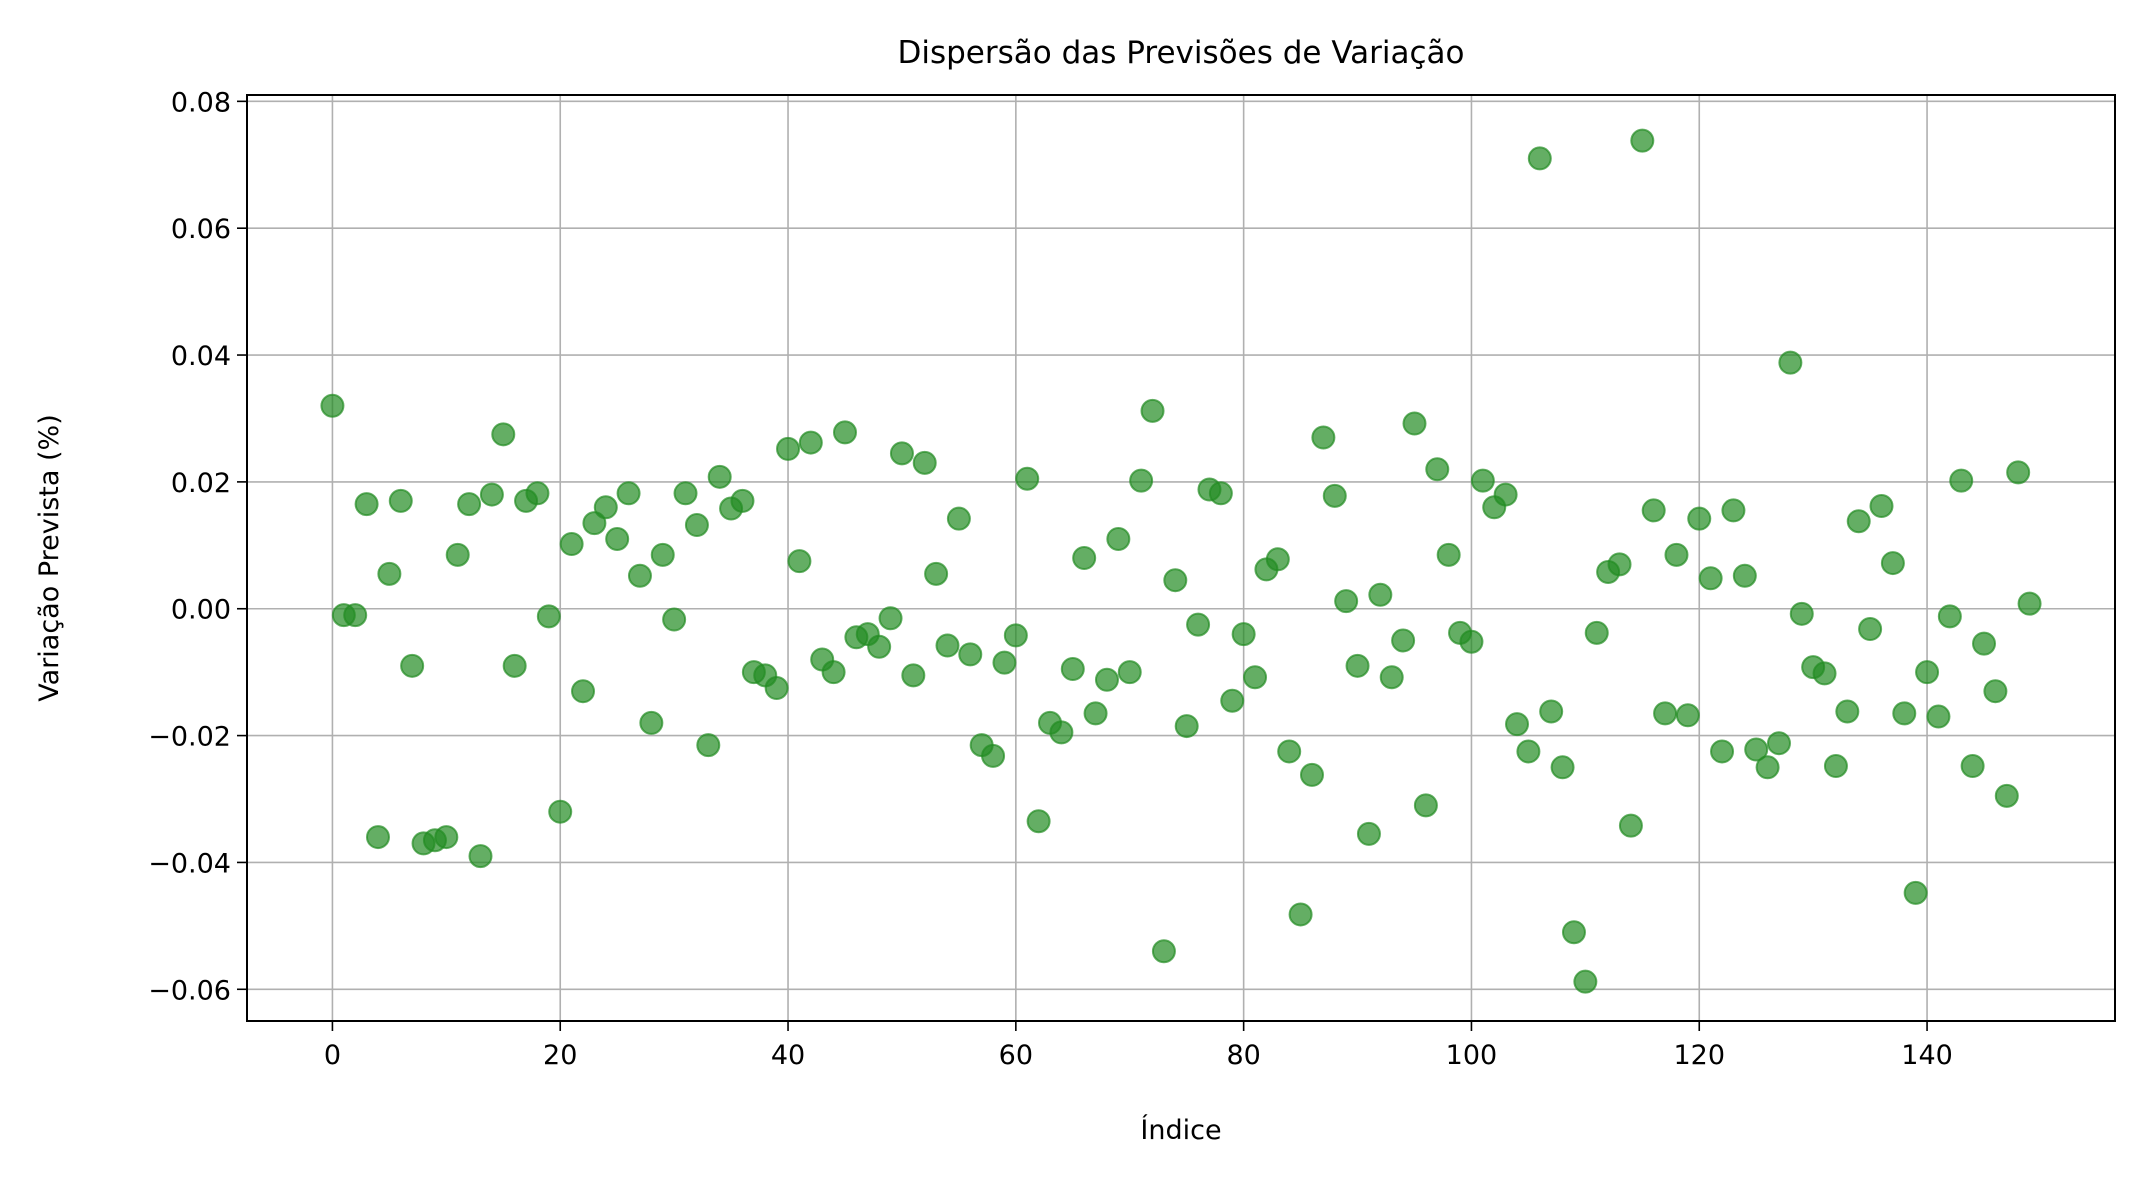 The image size is (2135, 1177). I want to click on y-tick-label: 0.06, so click(201, 229).